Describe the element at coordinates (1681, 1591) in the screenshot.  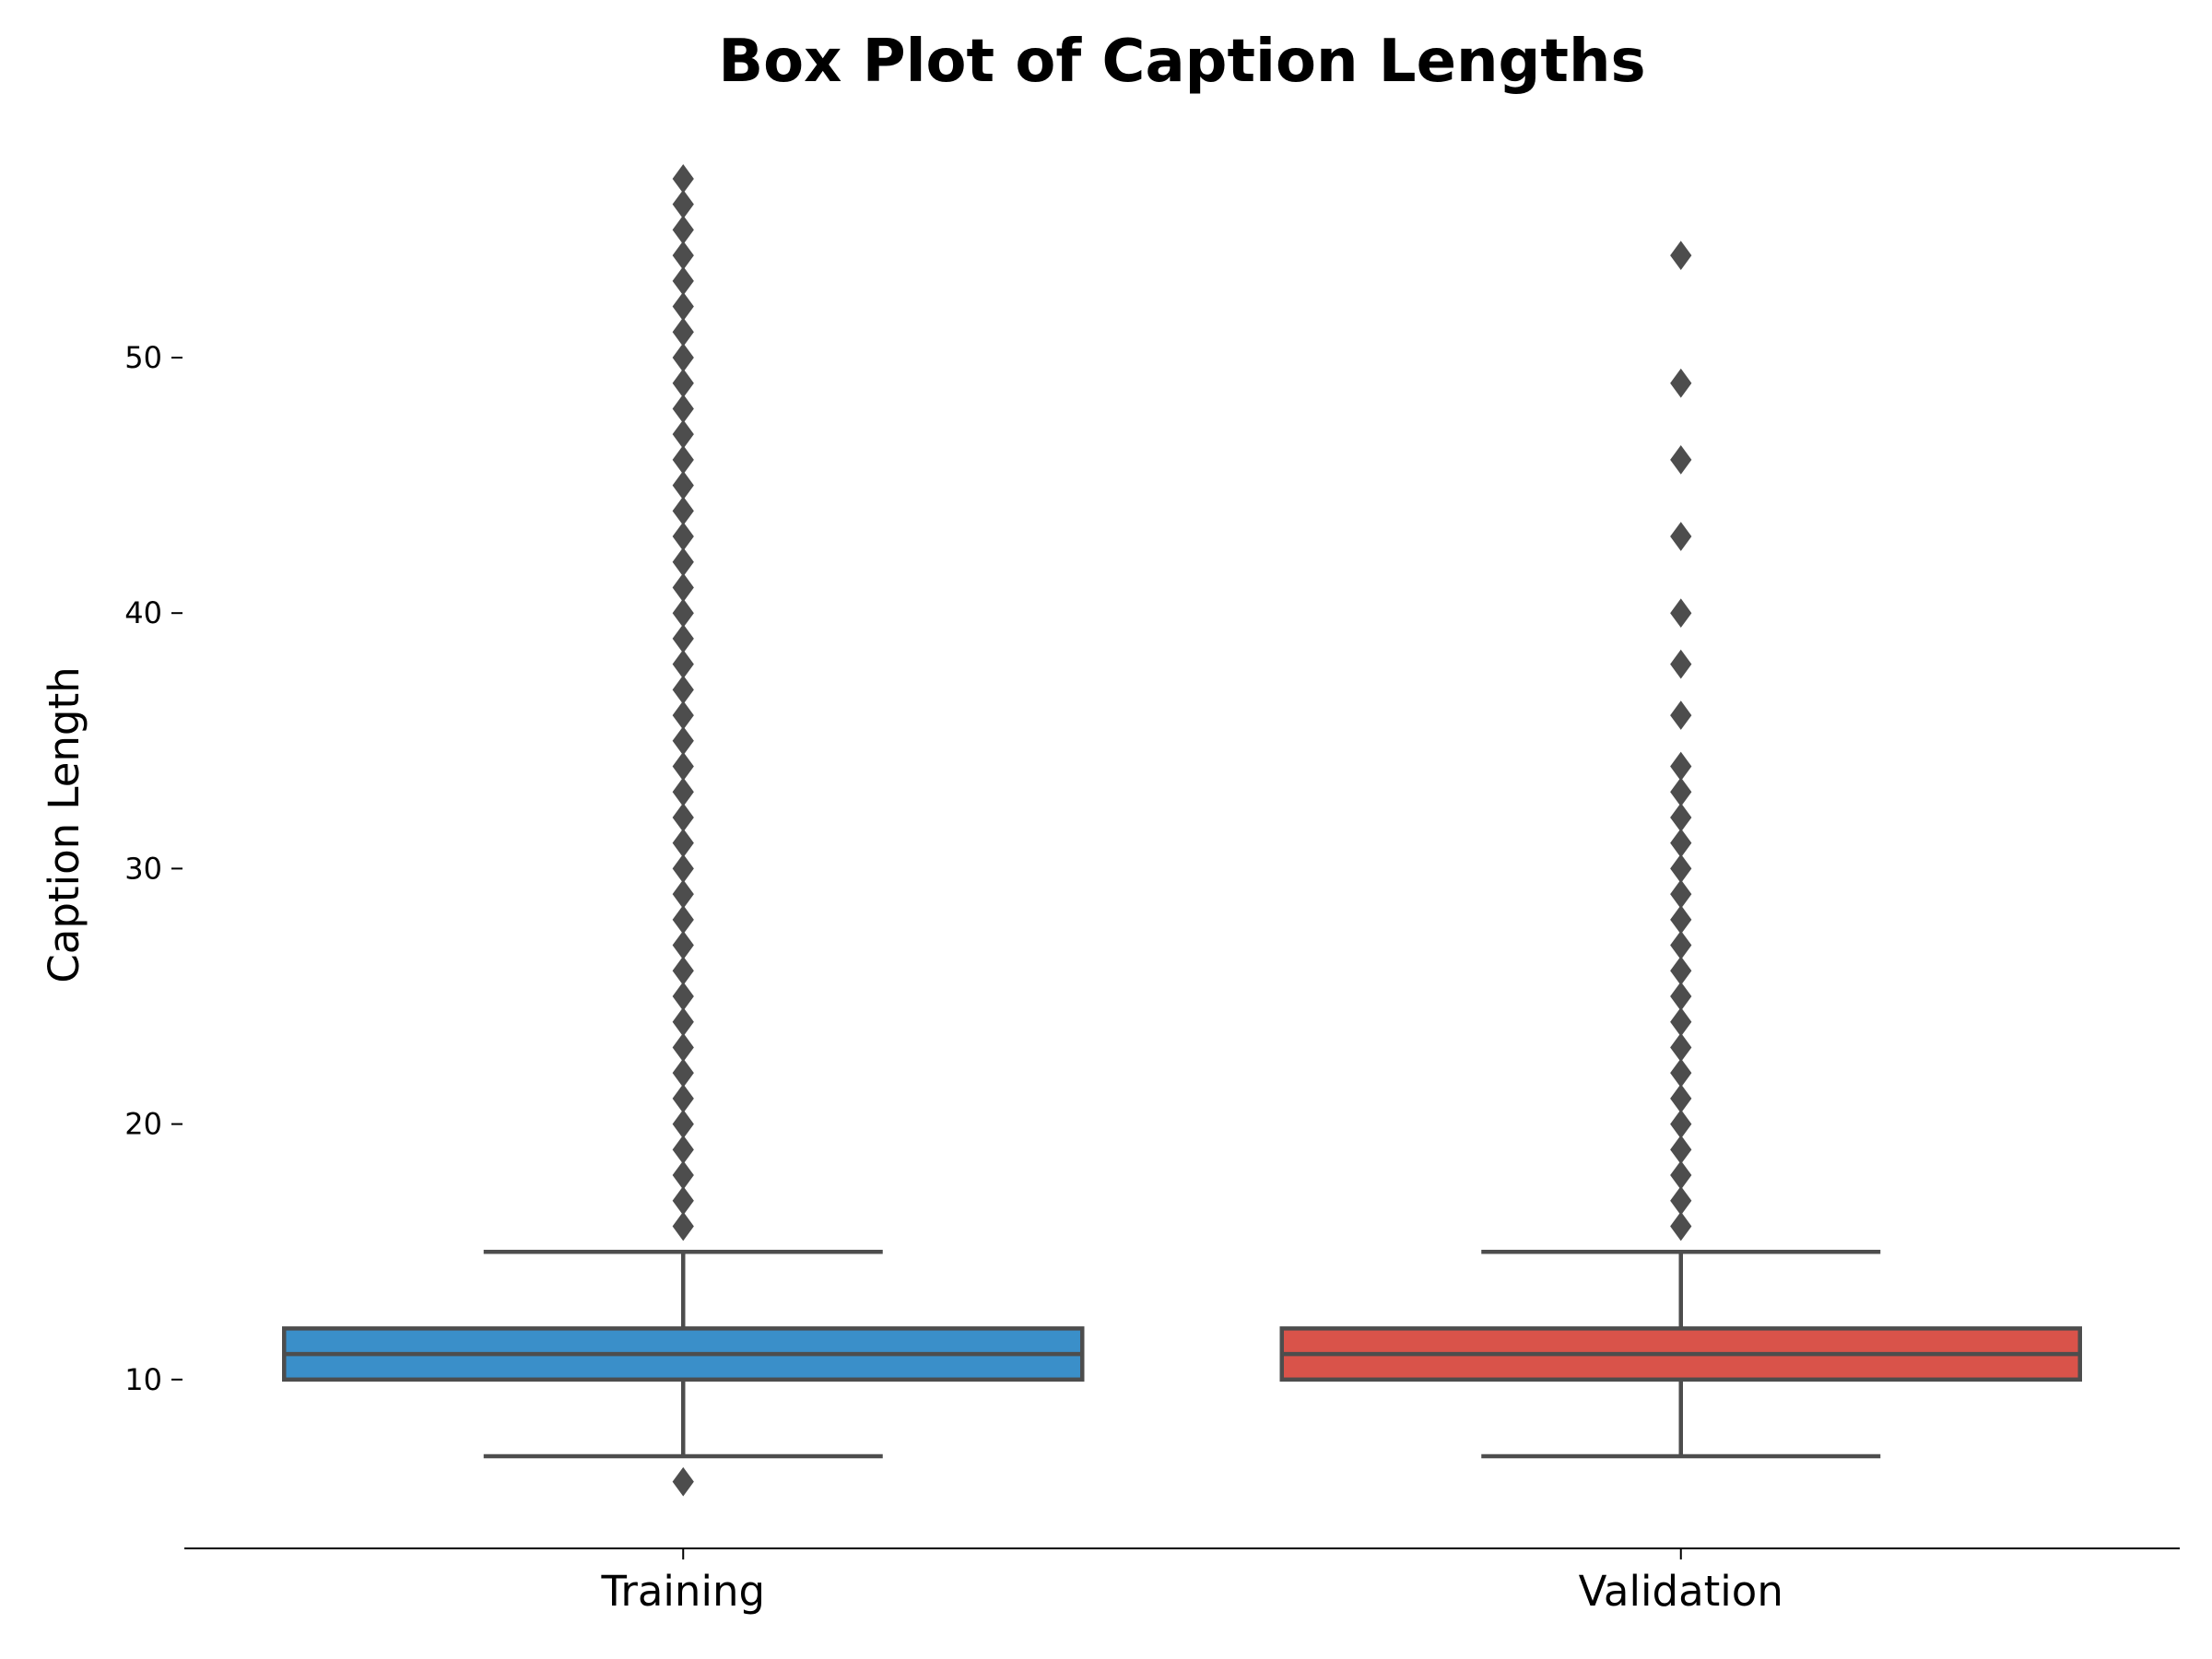
I see `x-tick-label-validation: Validation` at that location.